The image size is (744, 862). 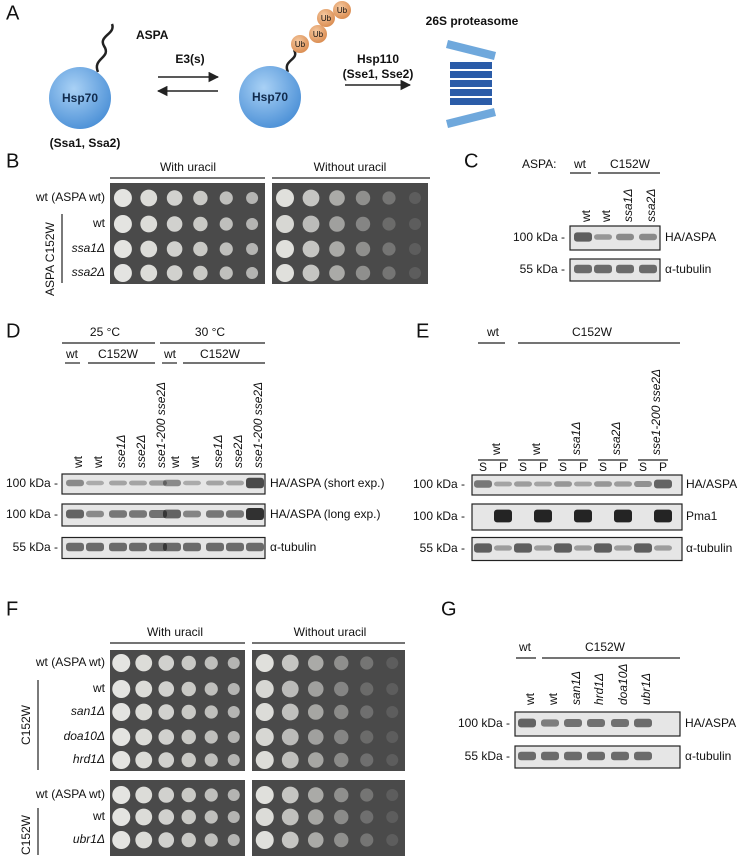 I want to click on ub-label: Ub, so click(x=342, y=10).